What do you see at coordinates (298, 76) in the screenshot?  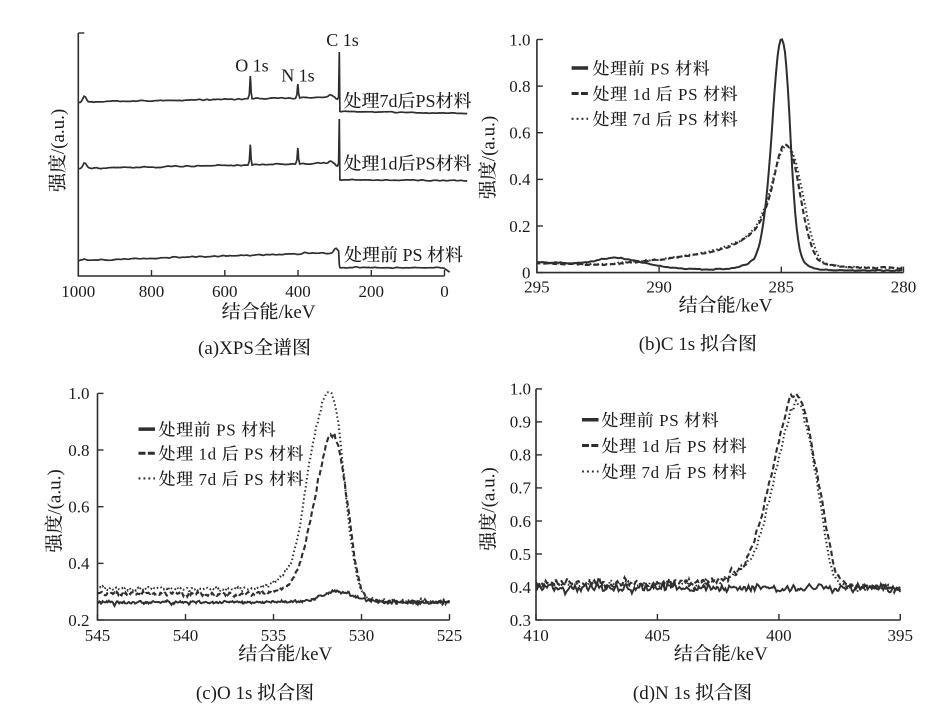 I see `svg-text: N 1s` at bounding box center [298, 76].